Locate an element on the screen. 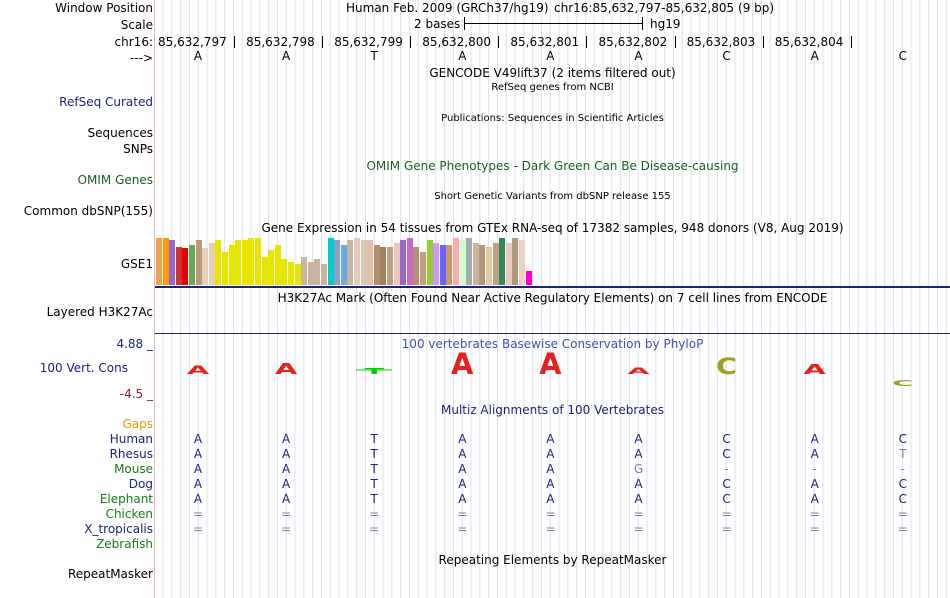 The width and height of the screenshot is (950, 598). window-position-label: Window Position is located at coordinates (104, 8).